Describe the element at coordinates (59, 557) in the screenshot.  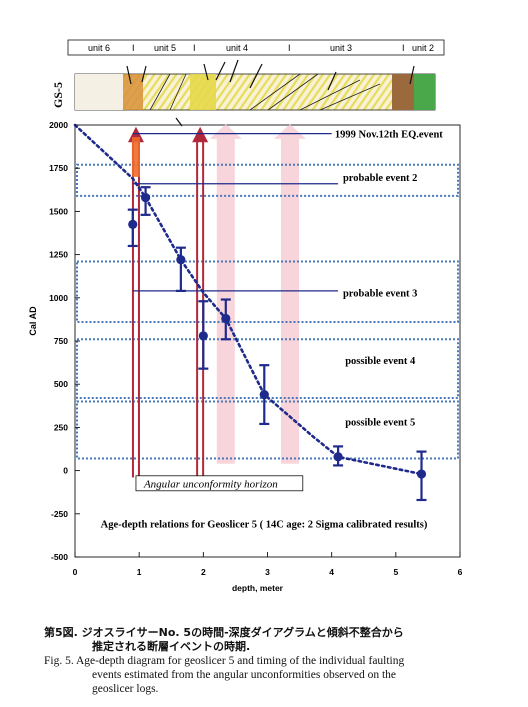
I see `y-tick-label-11: -500` at that location.